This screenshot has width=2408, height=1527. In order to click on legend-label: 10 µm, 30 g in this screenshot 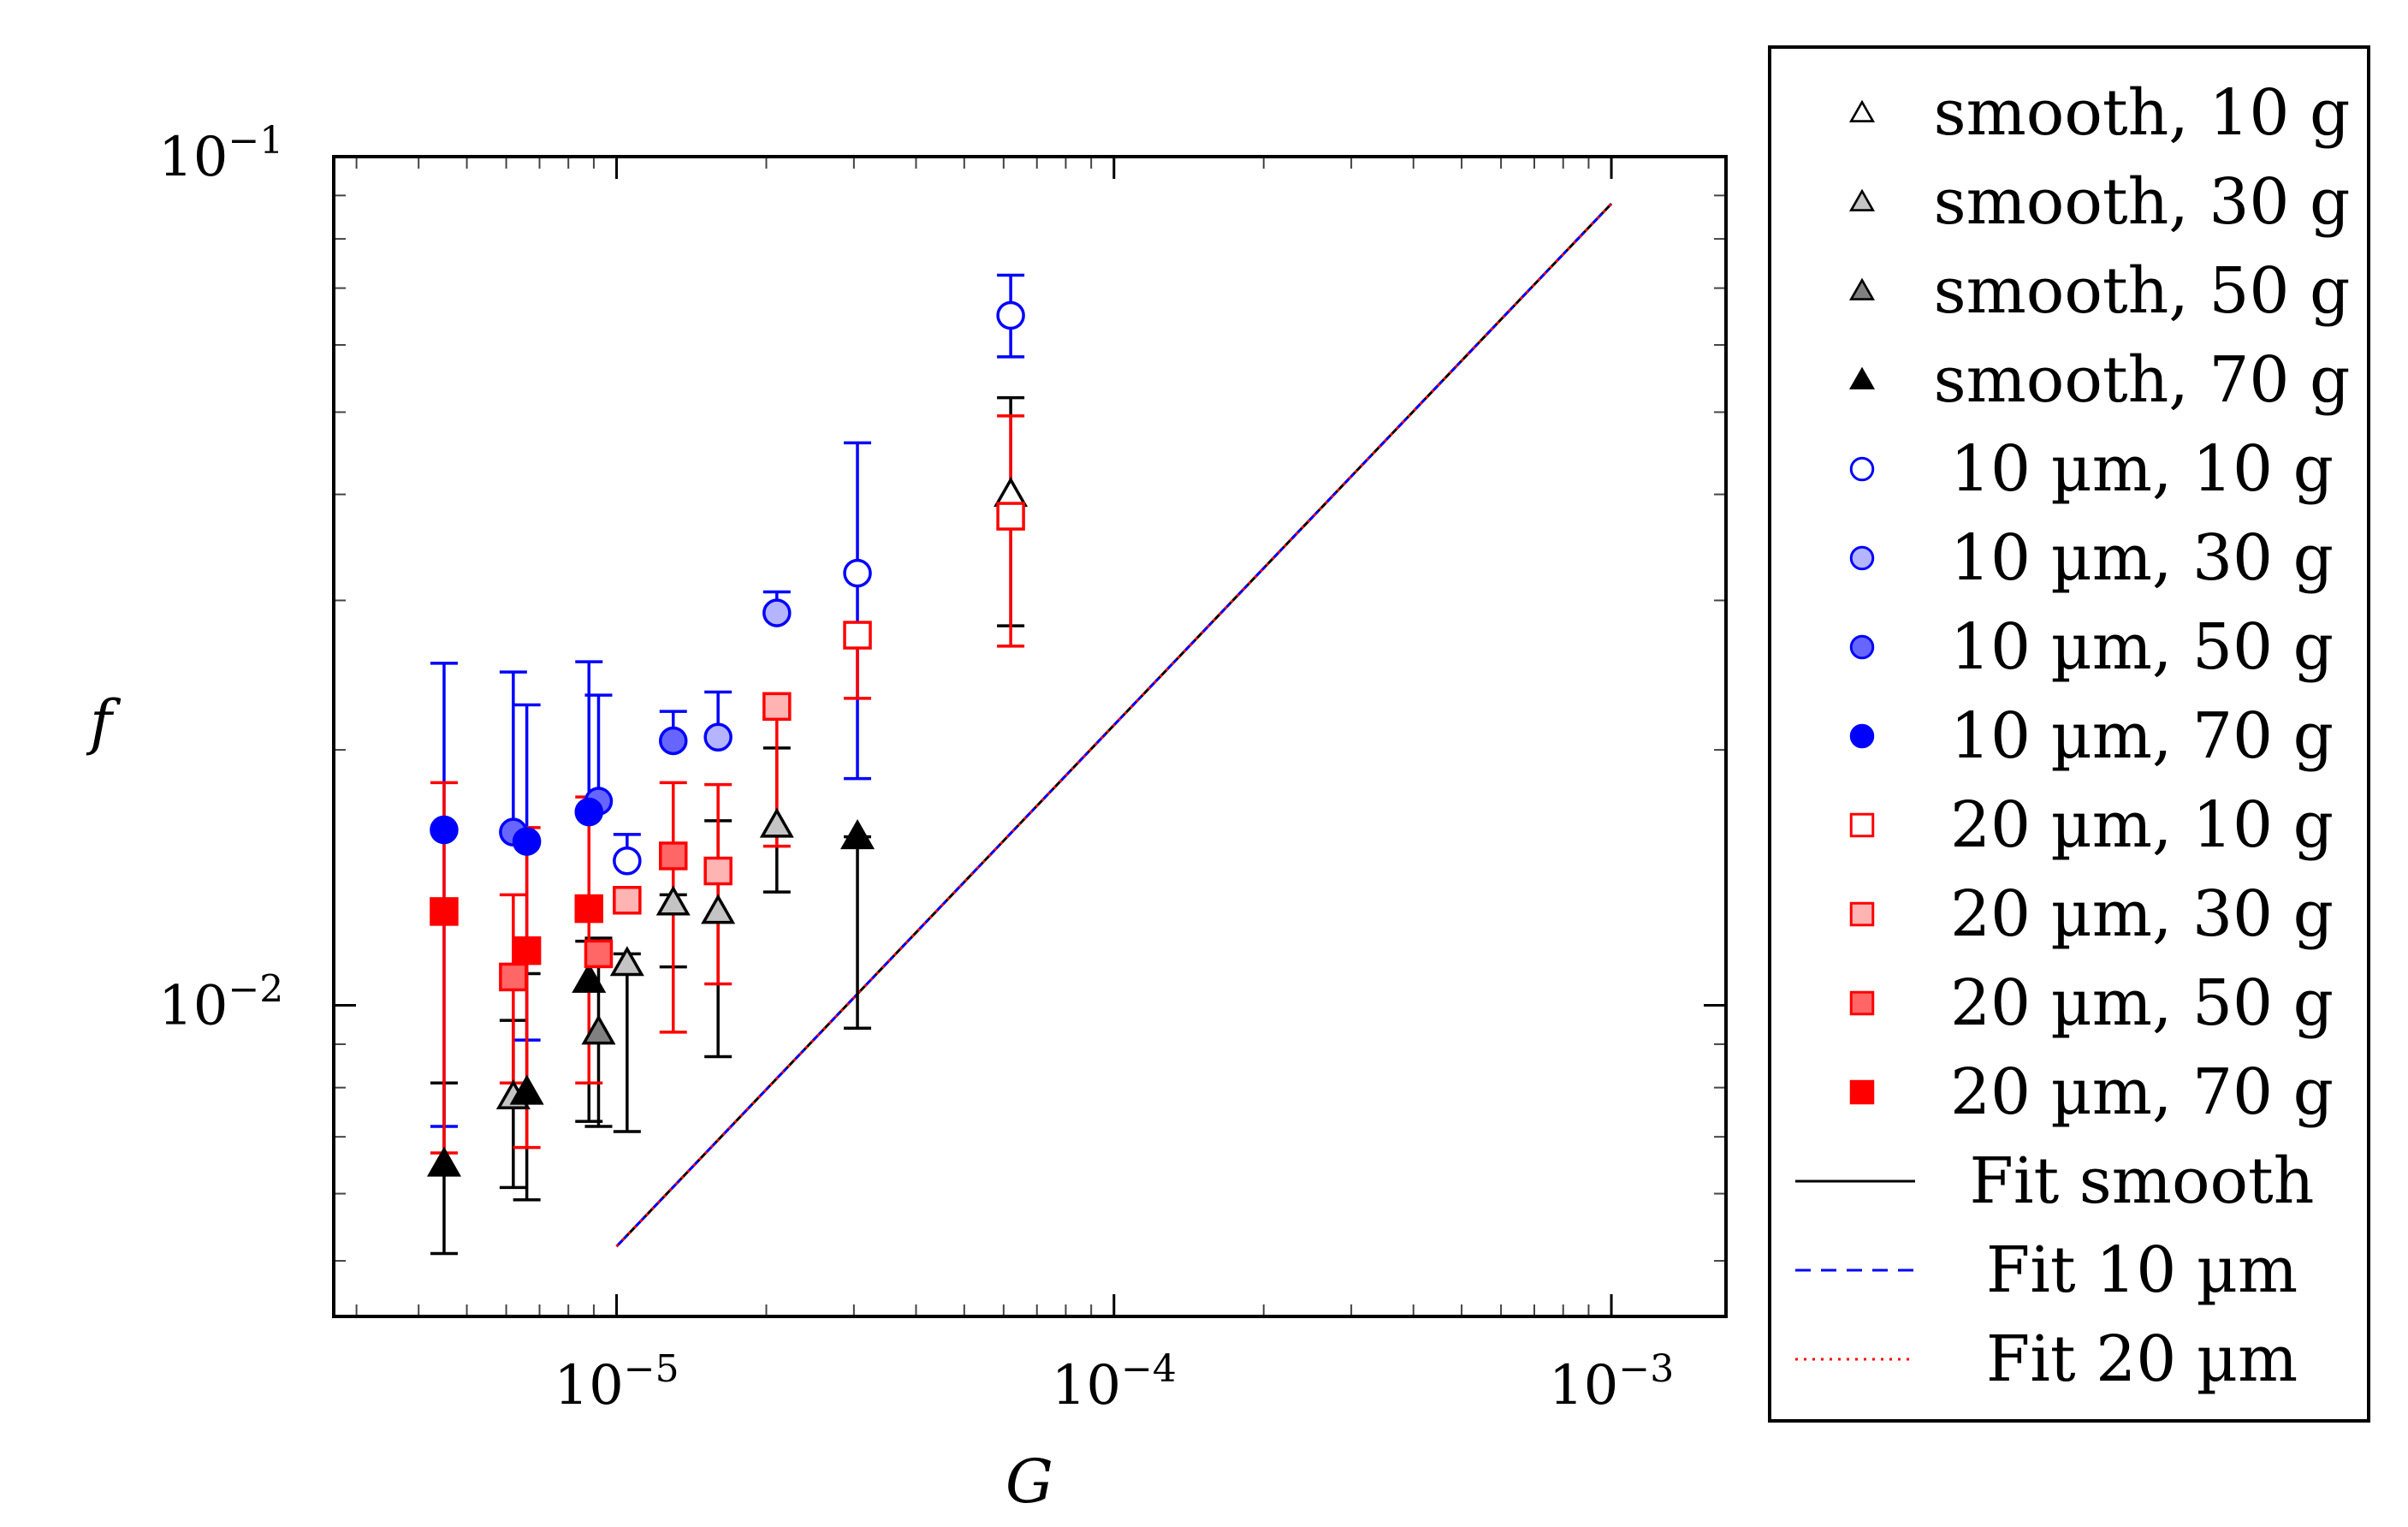, I will do `click(2142, 558)`.